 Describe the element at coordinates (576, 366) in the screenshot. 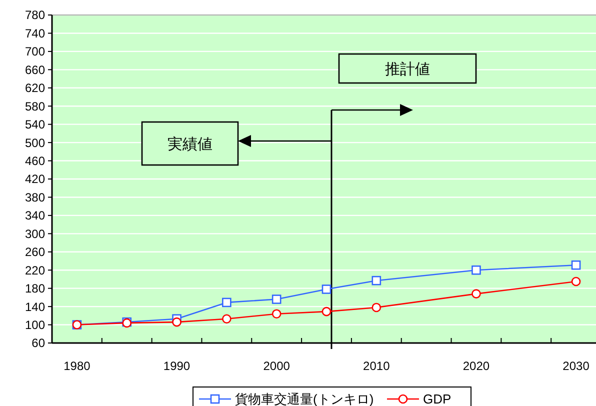

I see `x-tick-label: 2030` at that location.